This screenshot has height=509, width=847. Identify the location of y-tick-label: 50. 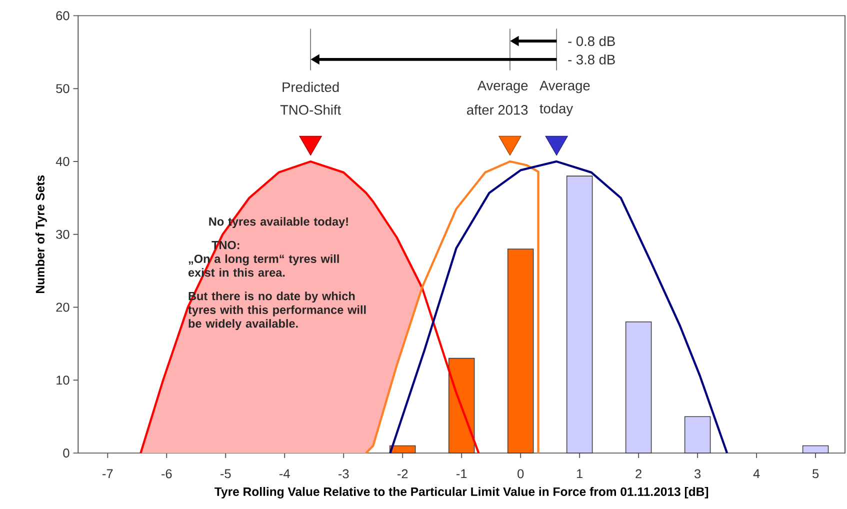
(63, 89).